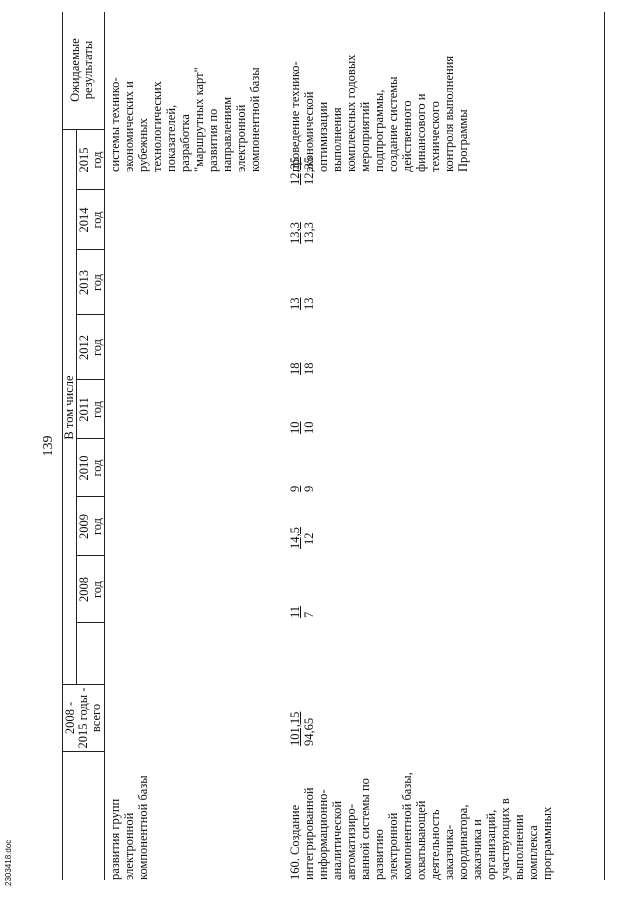 Image resolution: width=640 pixels, height=905 pixels. Describe the element at coordinates (69, 407) in the screenshot. I see `header-including: В том числе` at that location.